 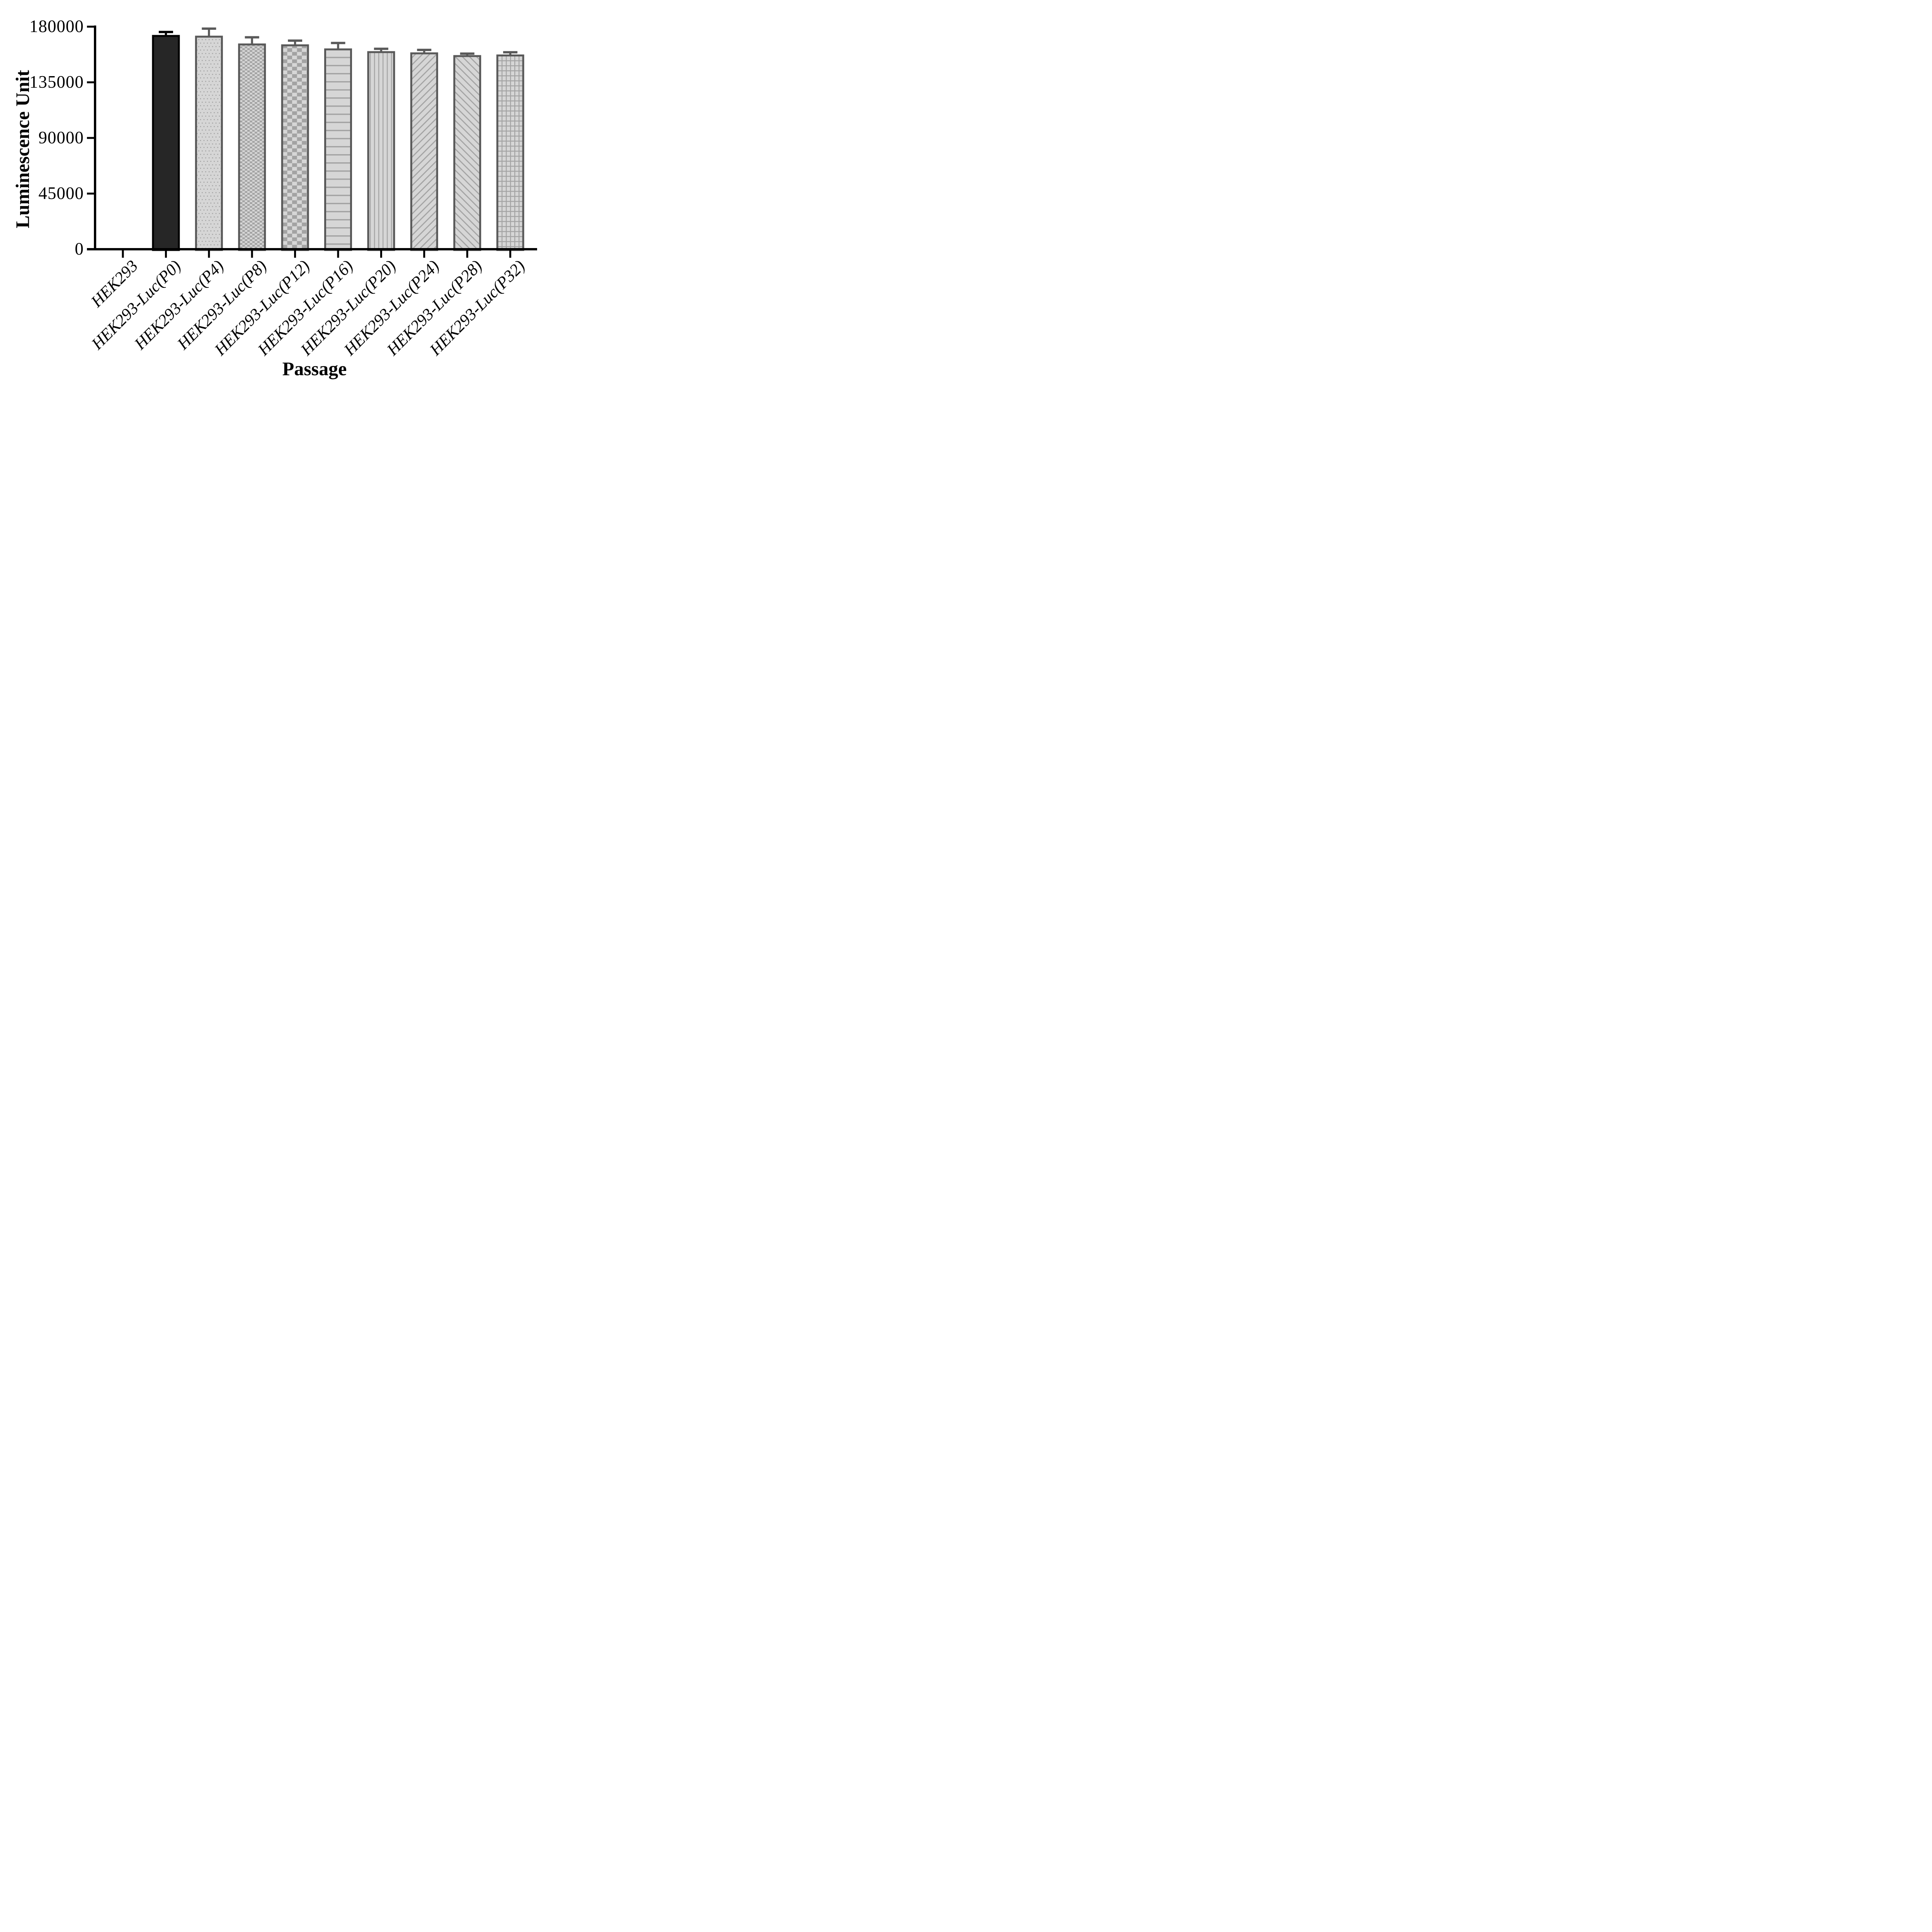 I want to click on bar-HEK293-Luc(P4), so click(x=209, y=144).